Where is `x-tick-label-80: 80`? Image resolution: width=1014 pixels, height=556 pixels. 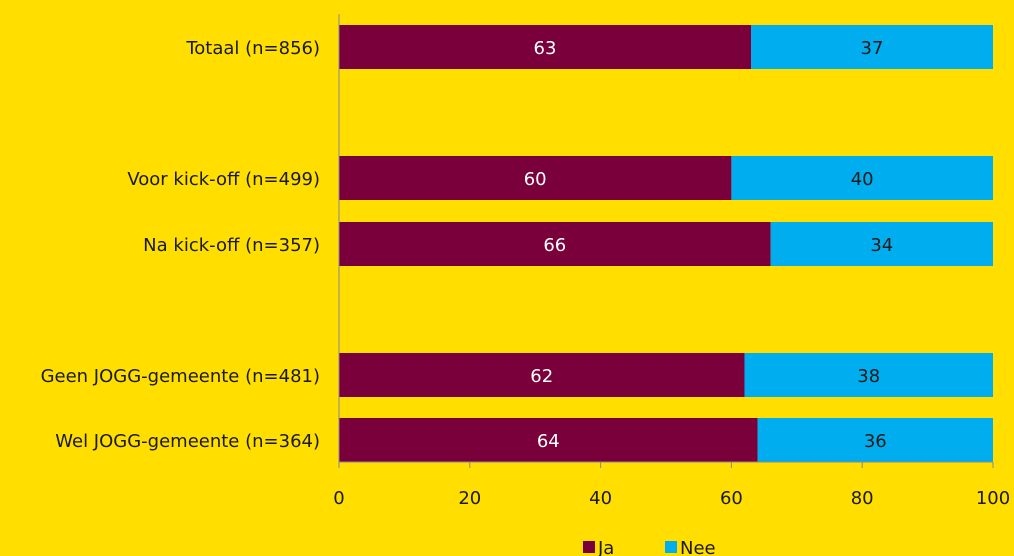 x-tick-label-80: 80 is located at coordinates (862, 498).